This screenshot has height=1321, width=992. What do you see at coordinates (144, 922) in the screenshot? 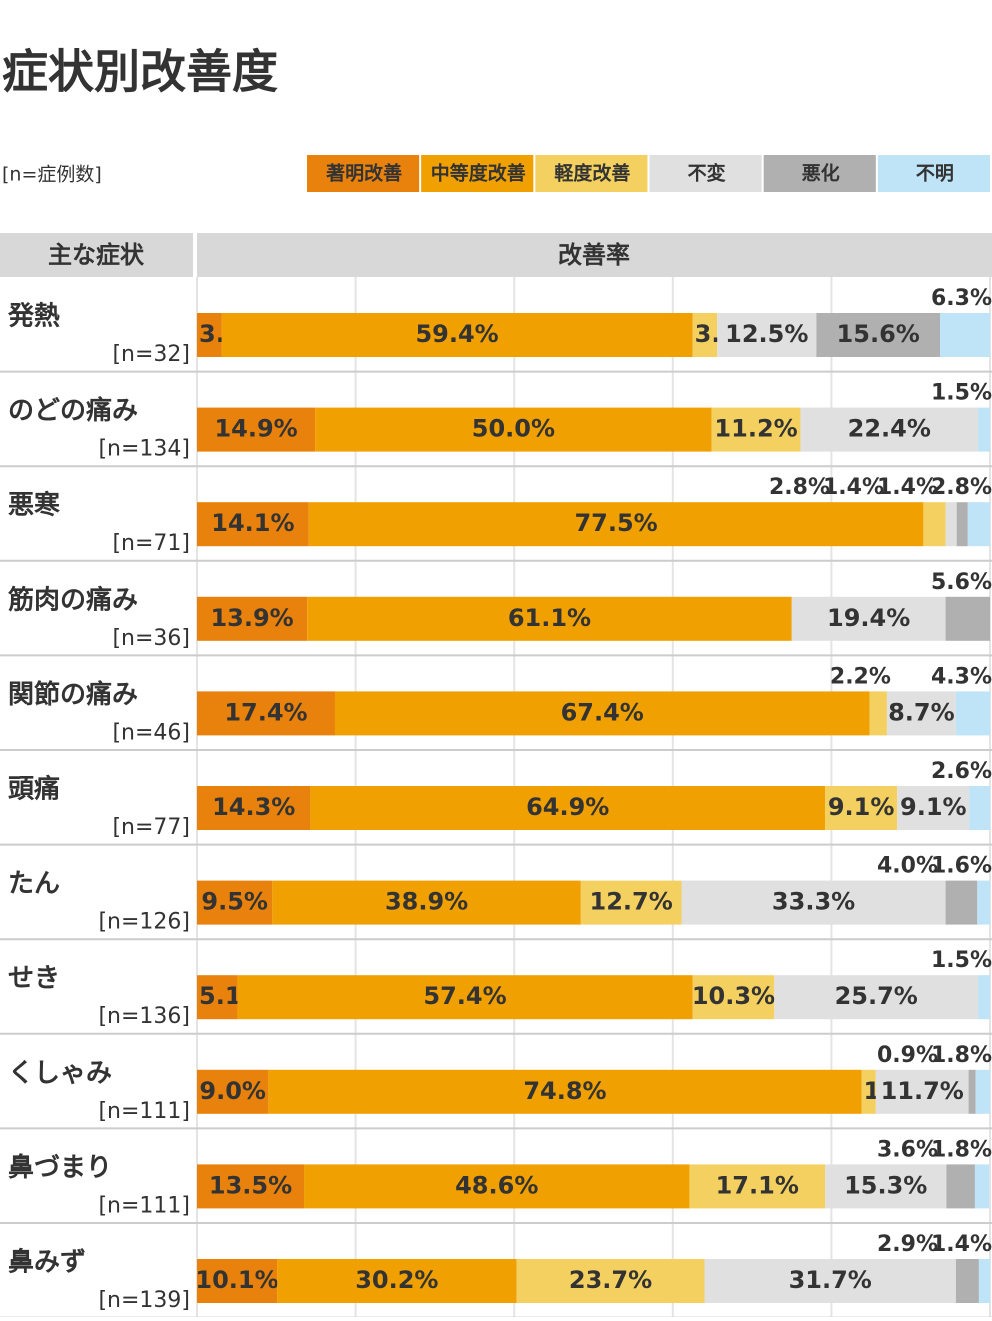
I see `n-label: [n=126]` at bounding box center [144, 922].